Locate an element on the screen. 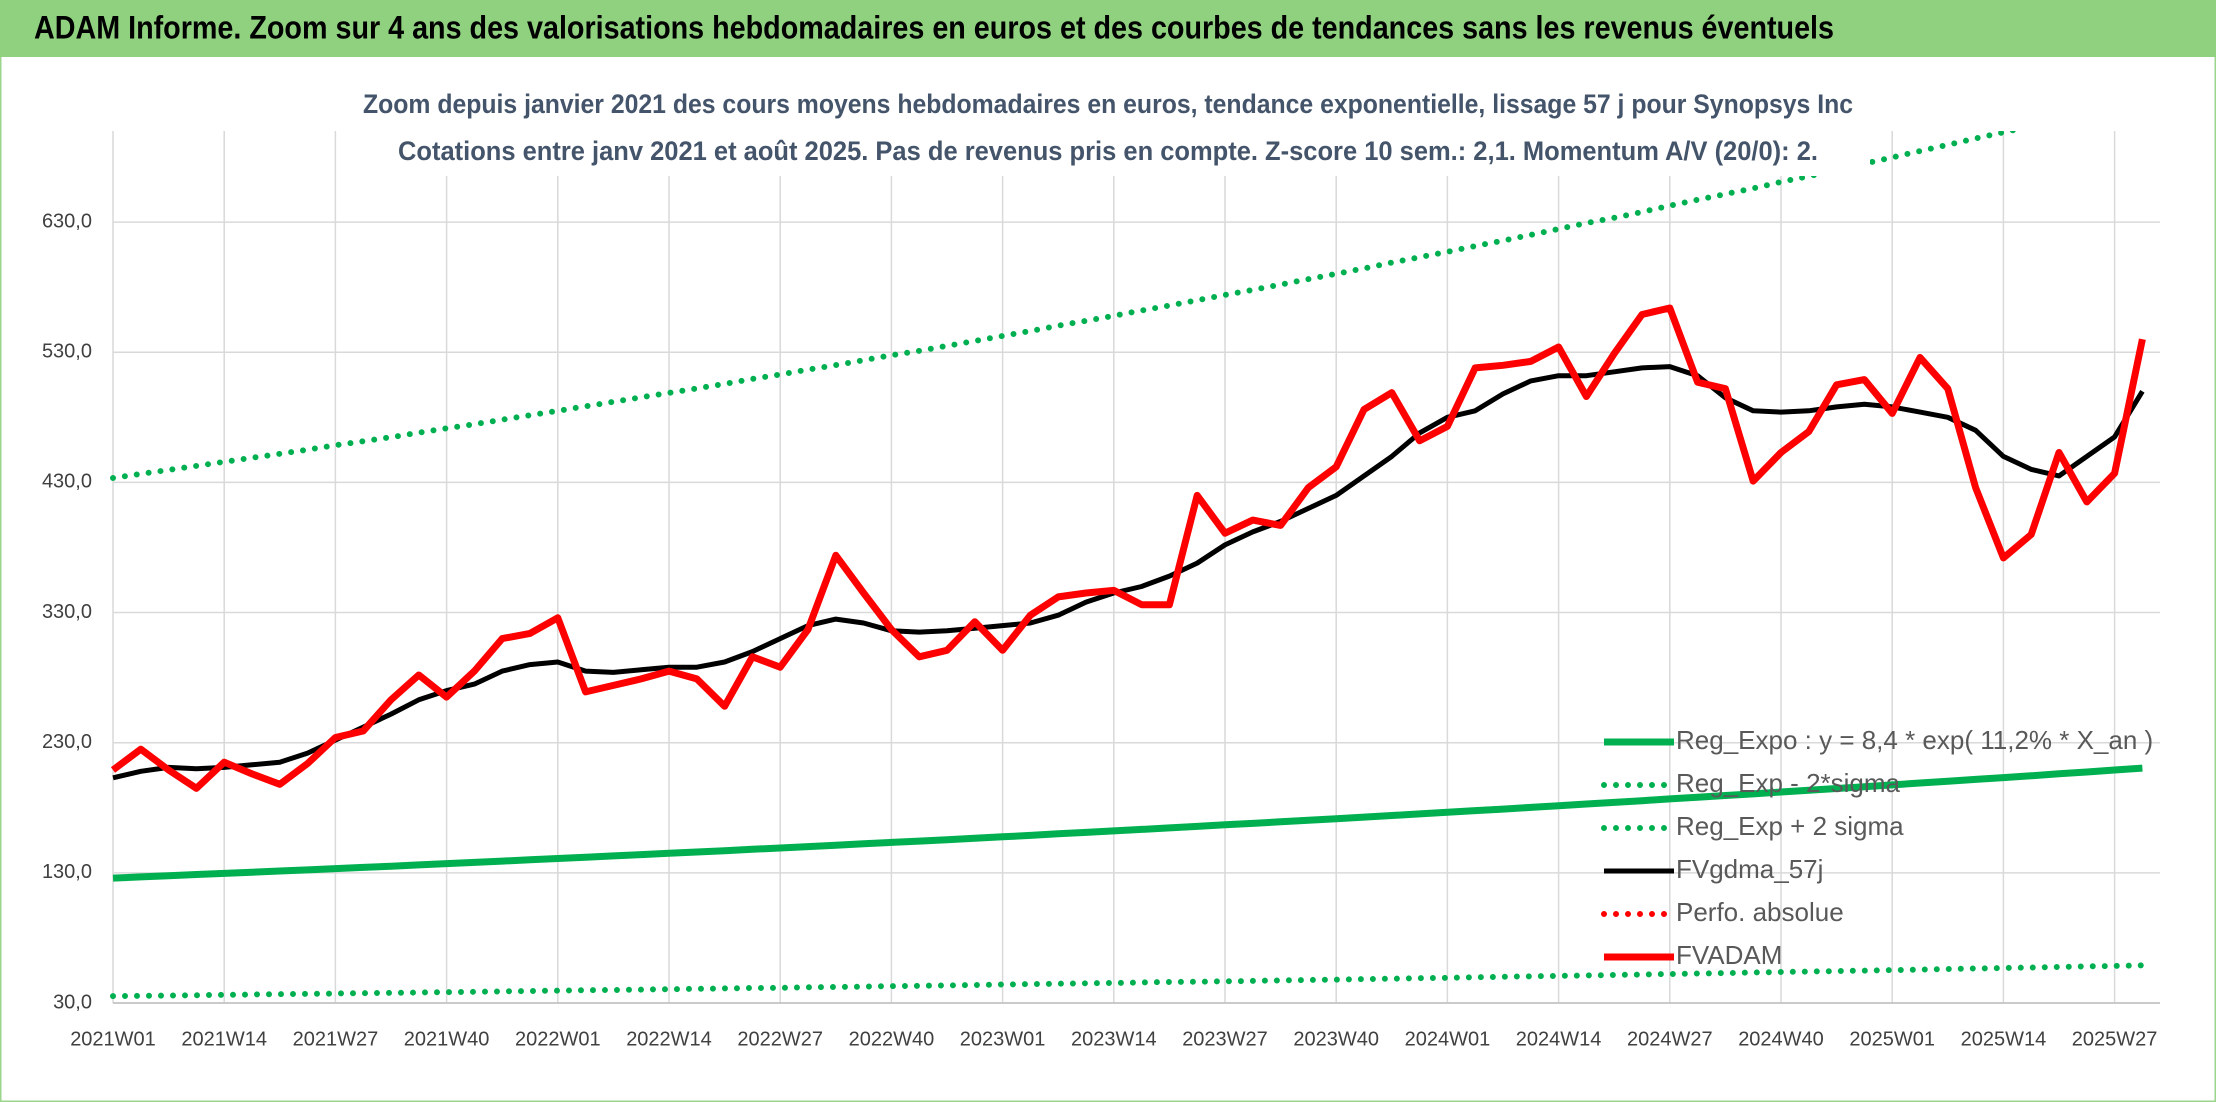 The image size is (2216, 1102). x-tick-label: 2024W01 is located at coordinates (1448, 1039).